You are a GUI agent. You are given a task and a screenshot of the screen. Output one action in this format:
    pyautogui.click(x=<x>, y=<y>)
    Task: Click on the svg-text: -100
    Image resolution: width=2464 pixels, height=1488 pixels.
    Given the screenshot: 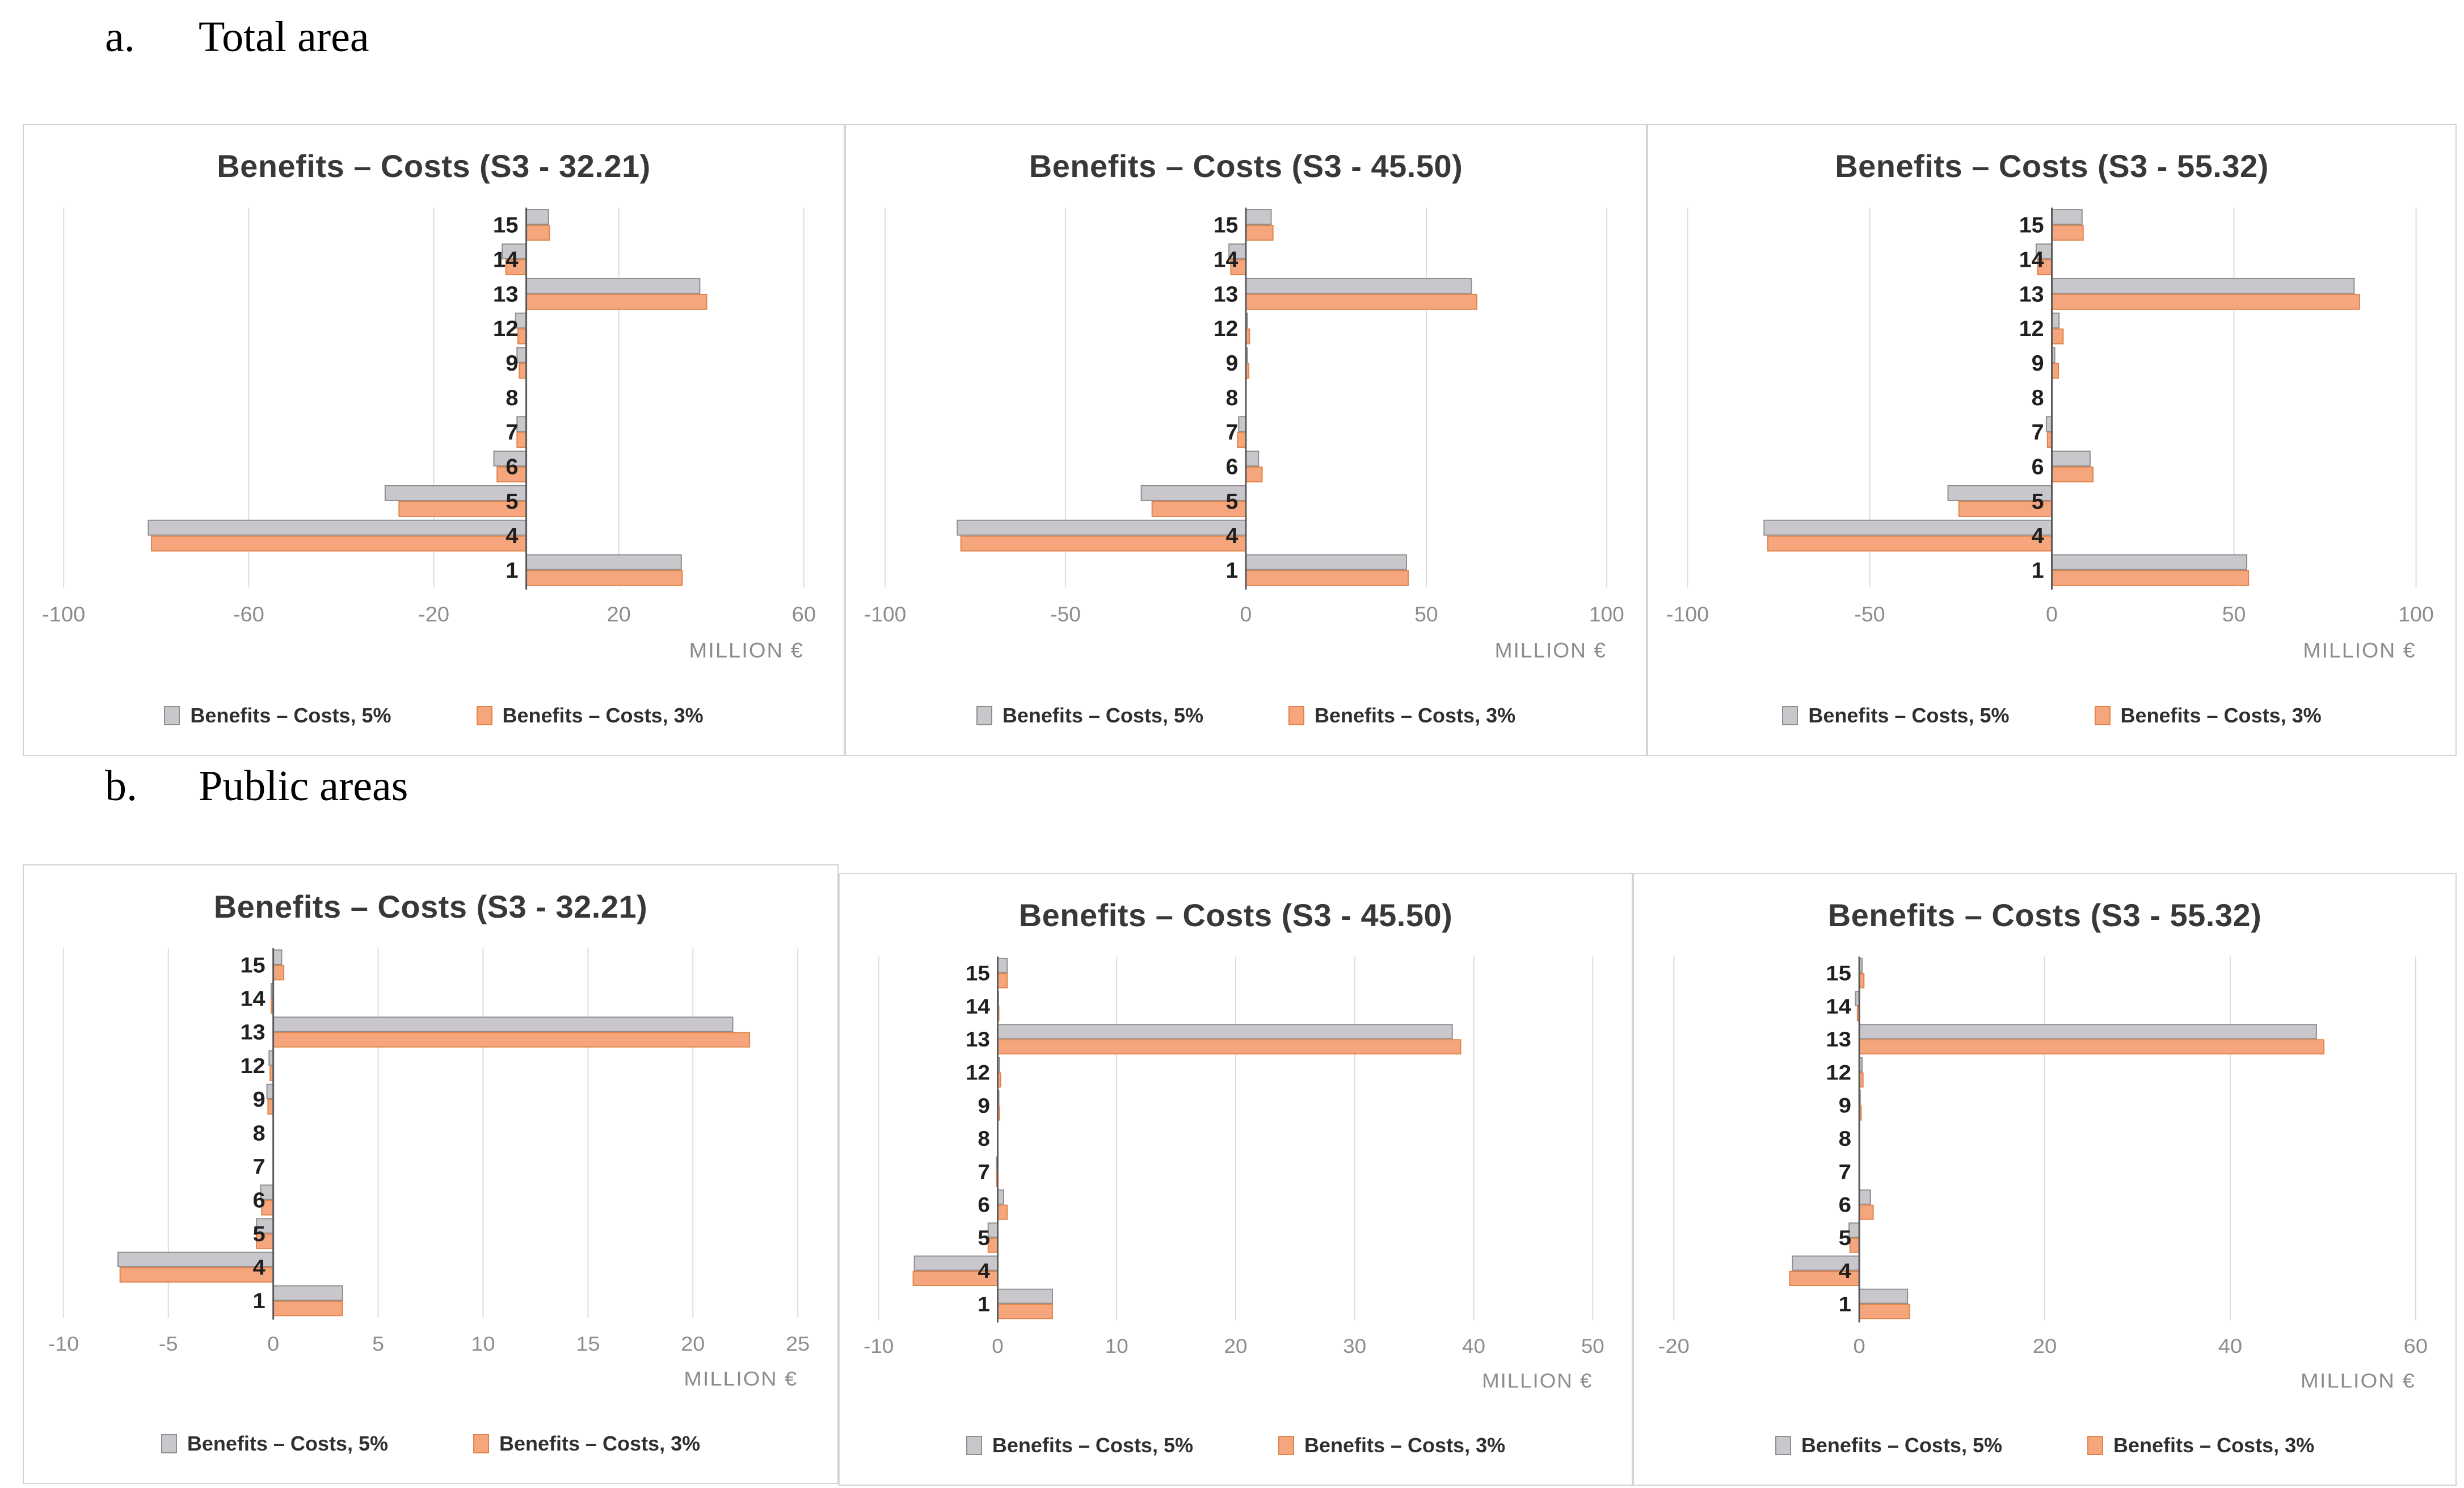 What is the action you would take?
    pyautogui.click(x=1687, y=613)
    